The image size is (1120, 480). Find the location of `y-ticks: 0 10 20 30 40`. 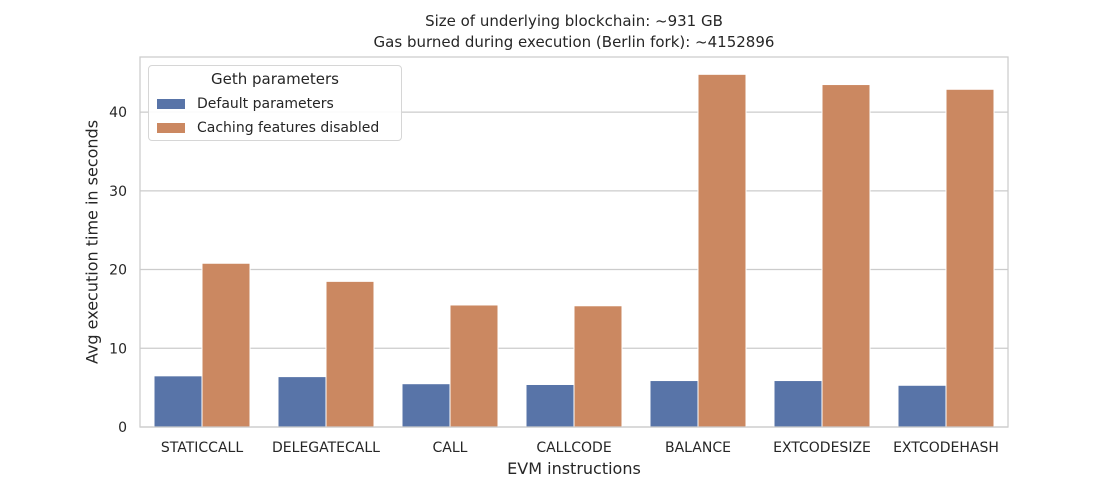

y-ticks: 0 10 20 30 40 is located at coordinates (118, 270).